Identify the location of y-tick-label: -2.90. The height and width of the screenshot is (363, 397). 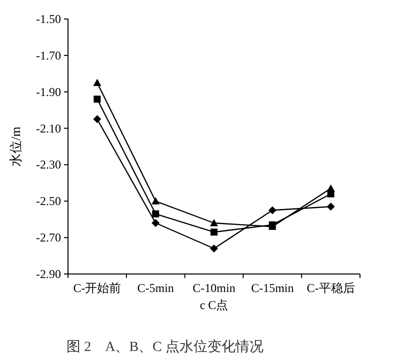
(48, 274).